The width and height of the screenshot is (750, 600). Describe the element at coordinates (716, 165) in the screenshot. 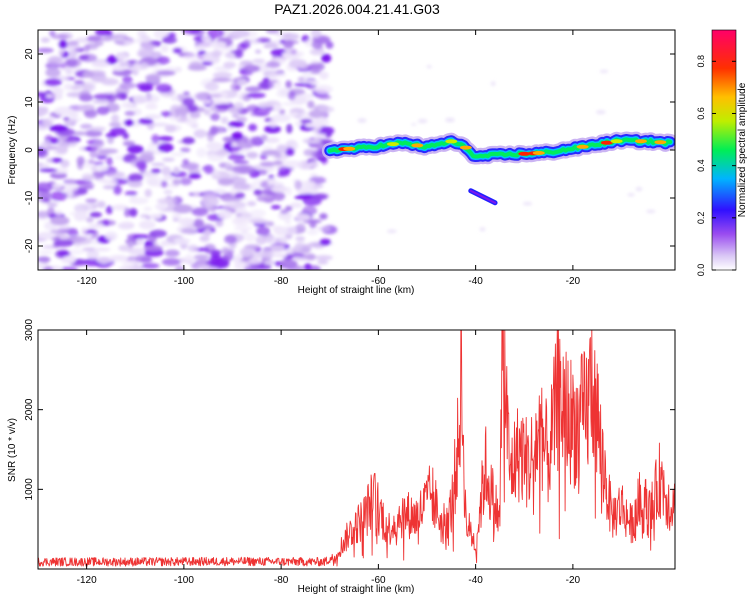

I see `colorbar-ticks: 0.0 0.2 0.4 0.6 0.8` at that location.